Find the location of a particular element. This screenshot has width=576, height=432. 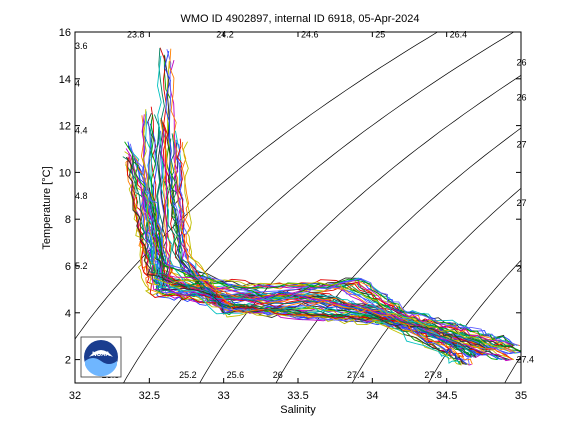

y-tick-label: 8 is located at coordinates (68, 220).